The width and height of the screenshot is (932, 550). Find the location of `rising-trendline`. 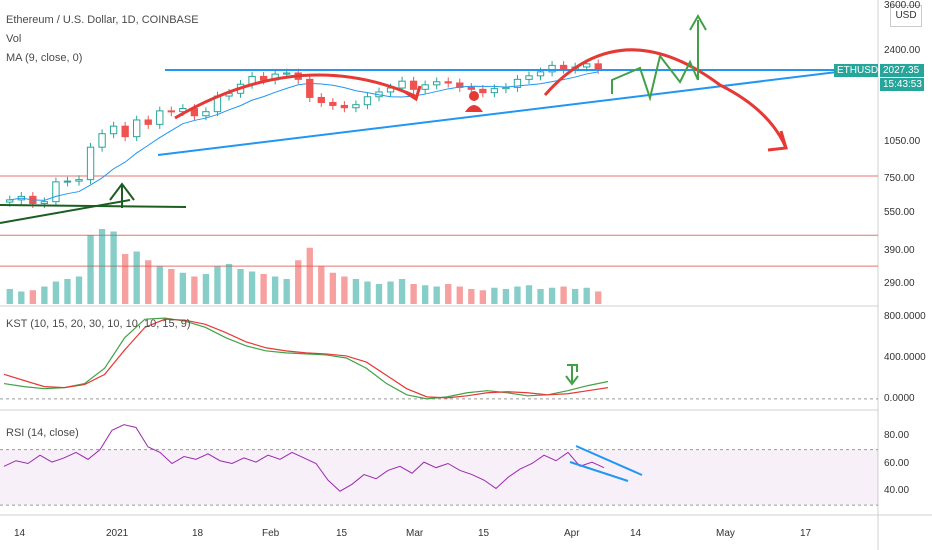

rising-trendline is located at coordinates (518, 111).